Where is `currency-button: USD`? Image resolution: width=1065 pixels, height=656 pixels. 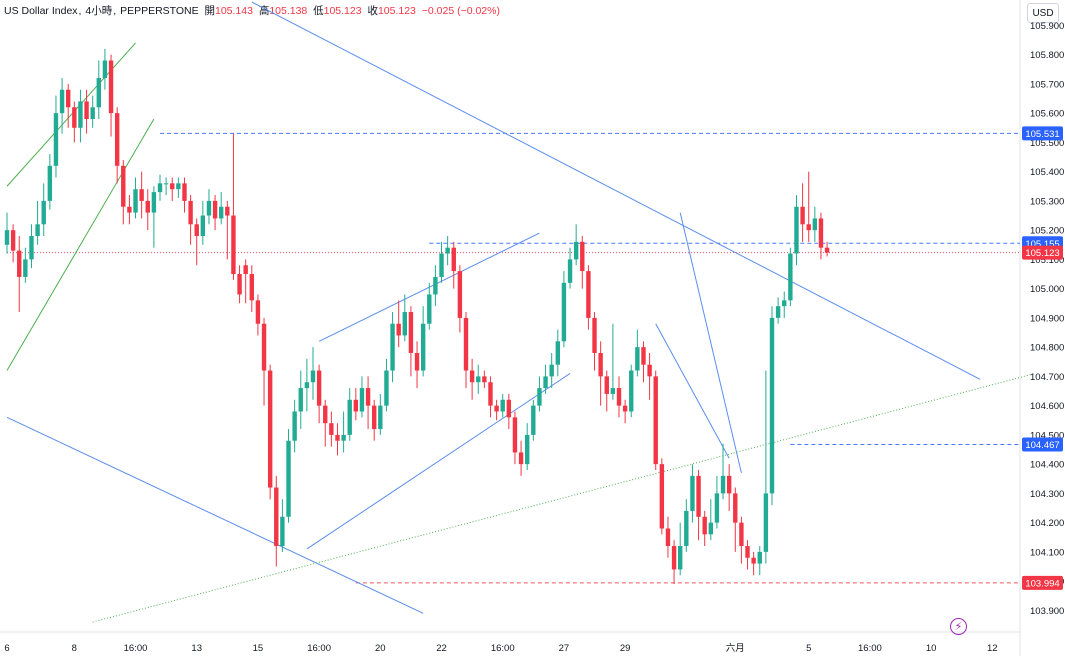
currency-button: USD is located at coordinates (1043, 13).